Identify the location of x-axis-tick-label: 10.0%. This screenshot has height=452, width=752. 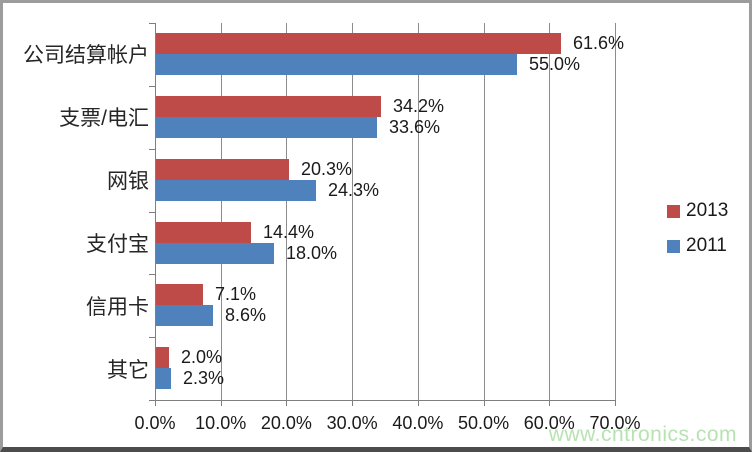
(221, 423).